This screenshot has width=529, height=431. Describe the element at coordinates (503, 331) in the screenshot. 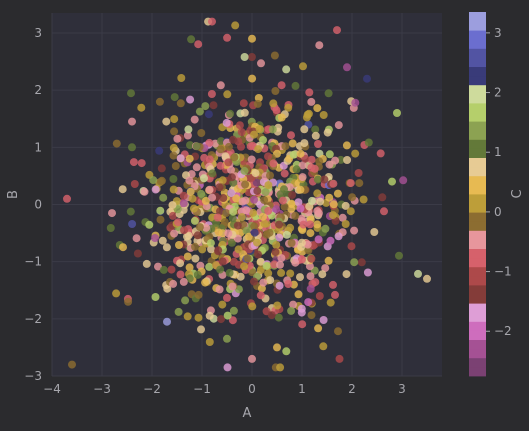

I see `colorbar-tick-label: −2` at that location.